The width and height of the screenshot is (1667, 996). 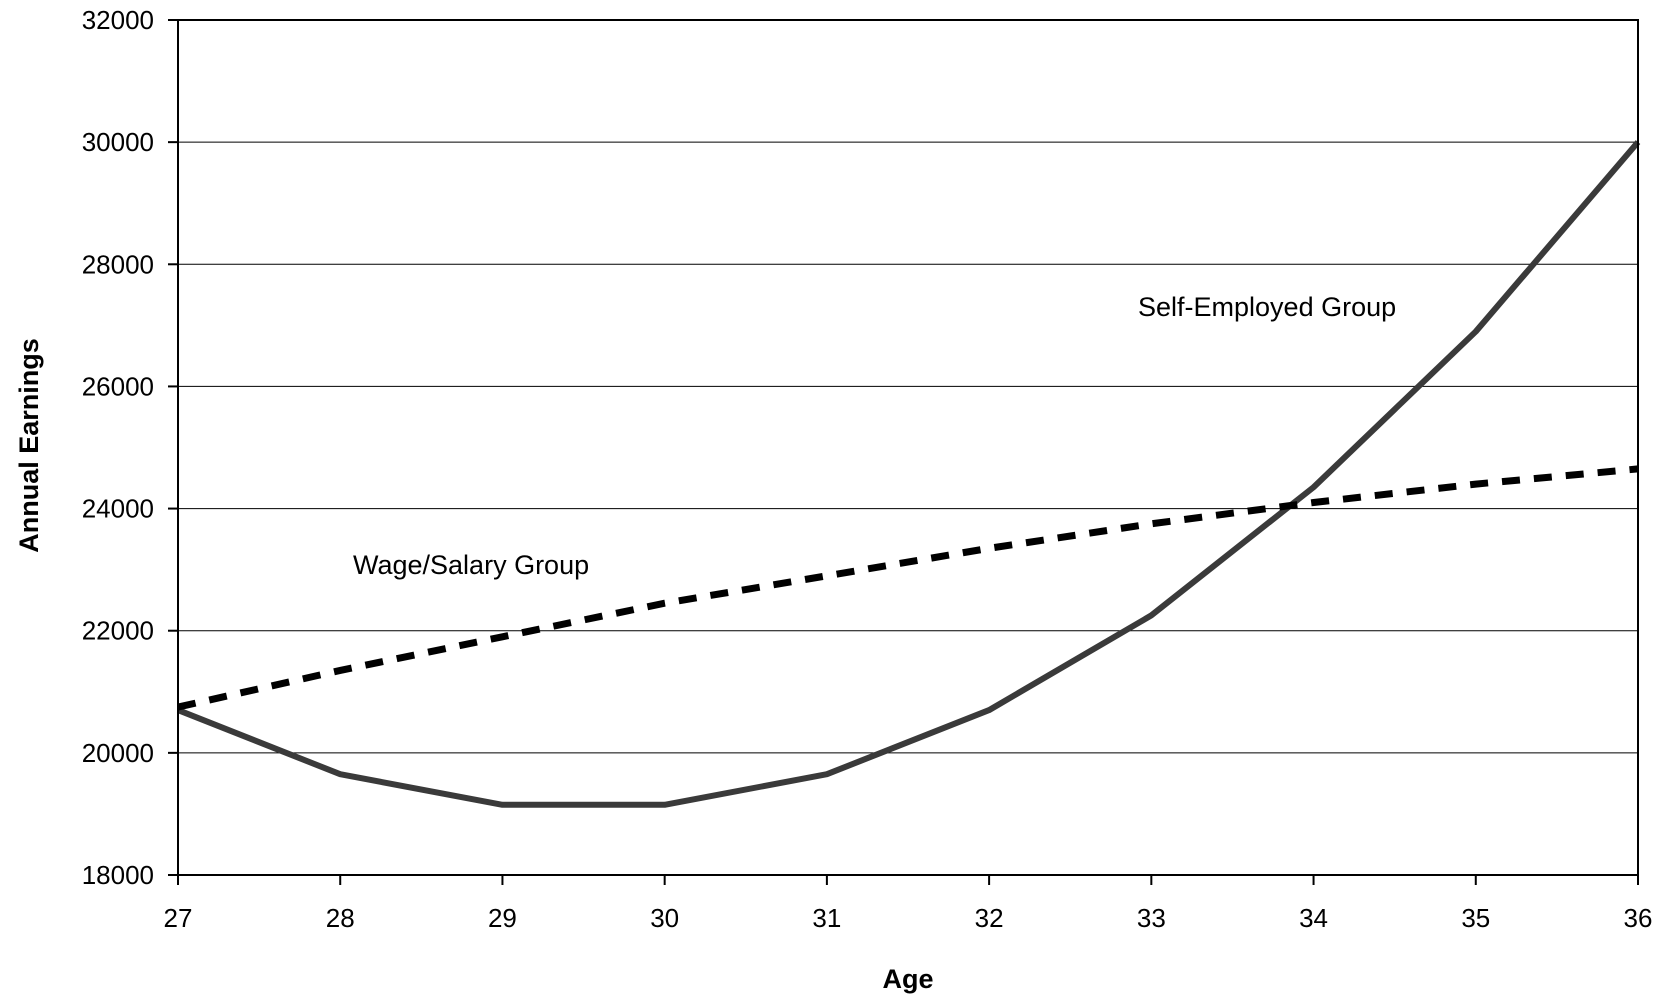 What do you see at coordinates (118, 447) in the screenshot?
I see `y-axis-tick-labels: 18000 20000 22000 24000 26000 28000 30000 32000` at bounding box center [118, 447].